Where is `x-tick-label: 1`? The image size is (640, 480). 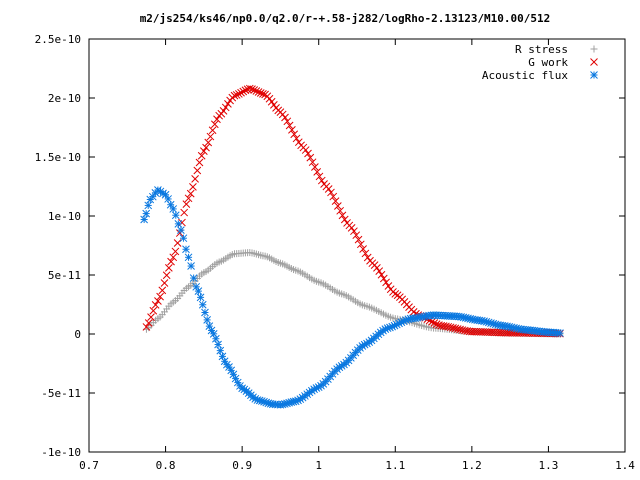
x-tick-label: 1 is located at coordinates (318, 465).